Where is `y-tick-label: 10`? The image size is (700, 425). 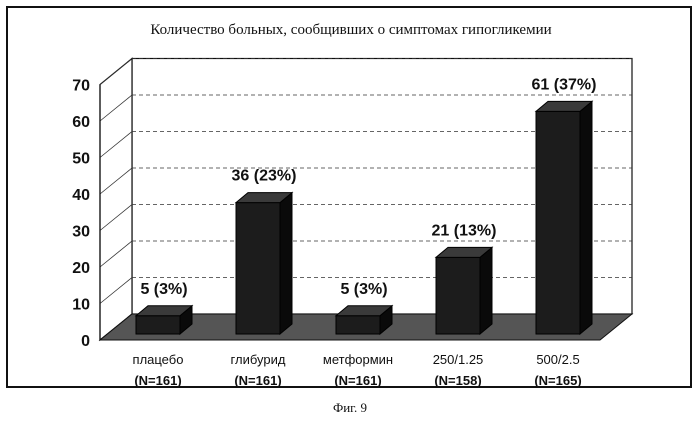
y-tick-label: 10 is located at coordinates (81, 305).